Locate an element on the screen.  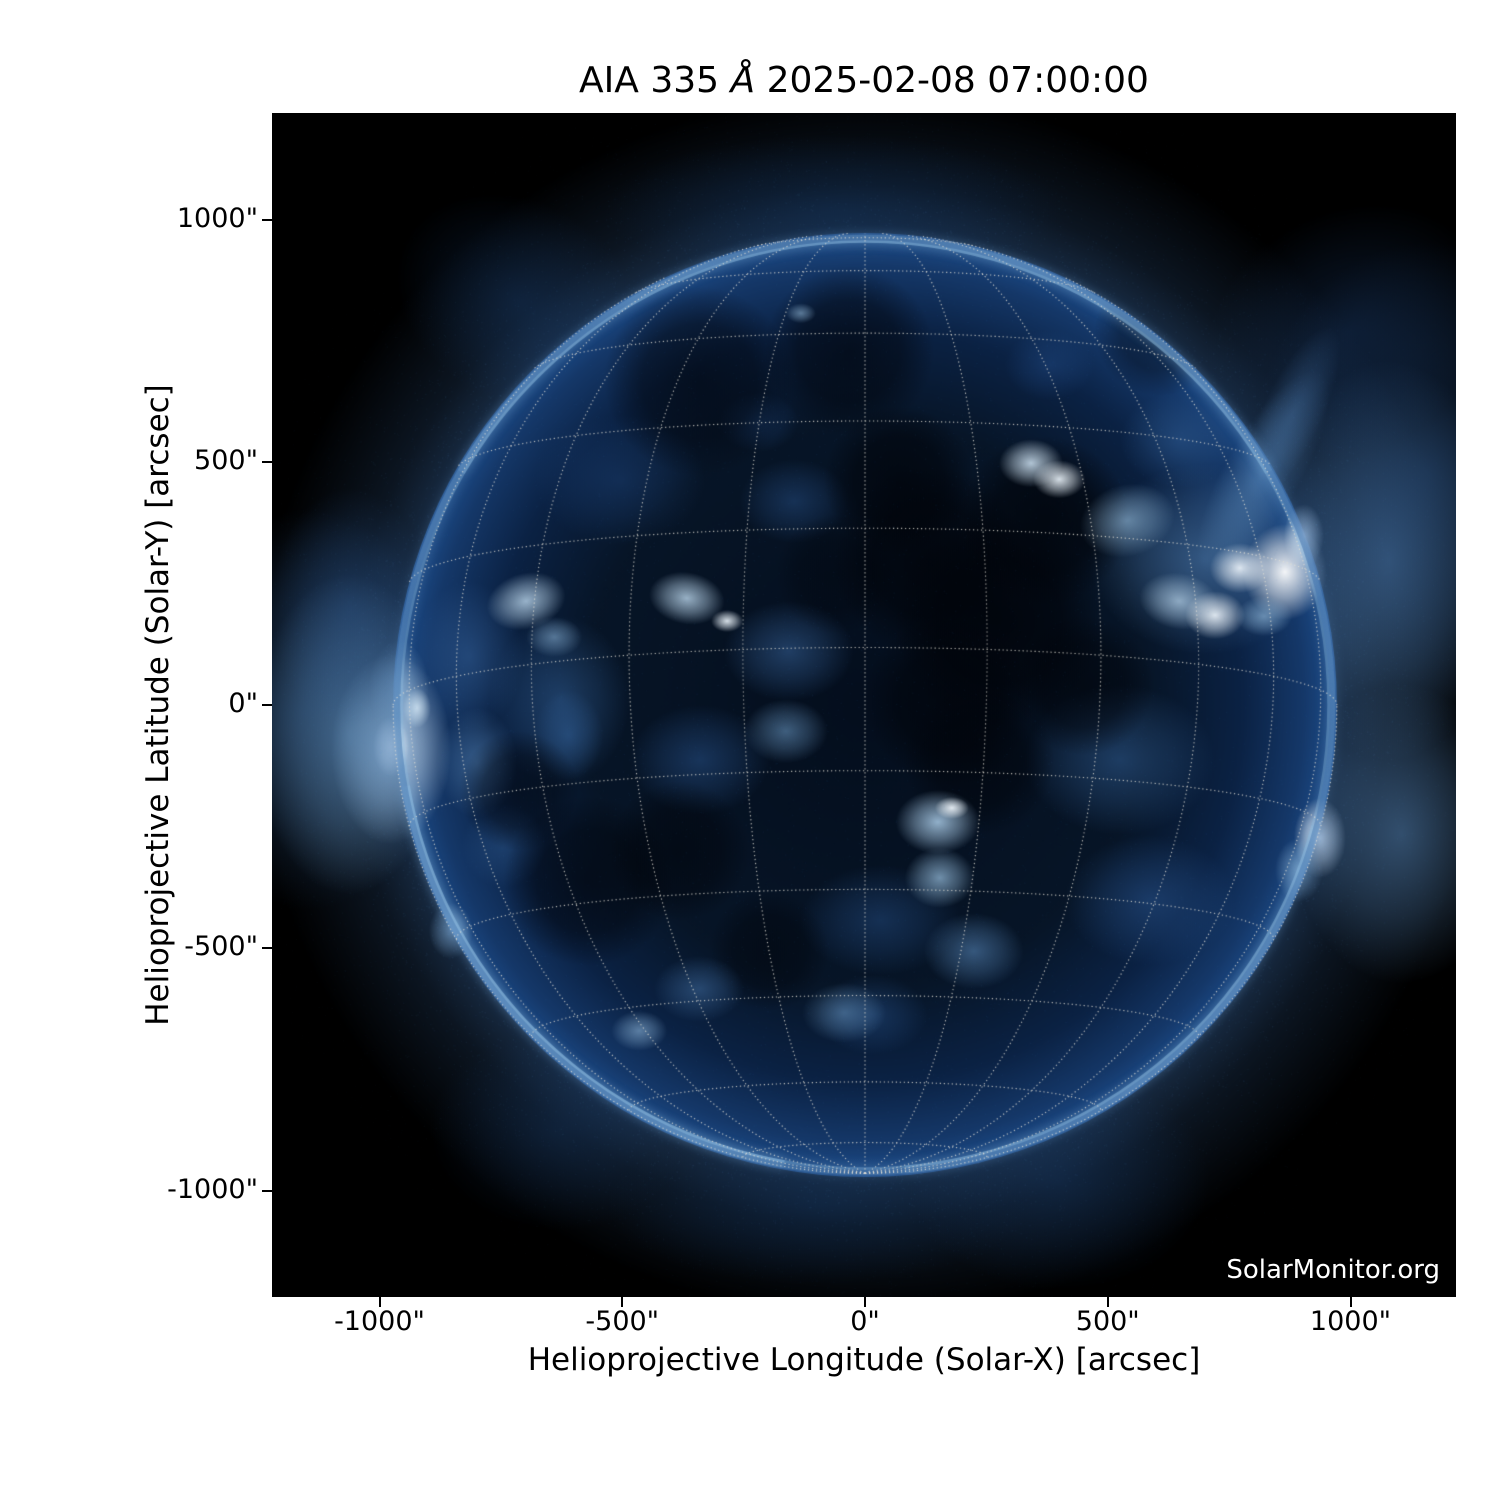
angstrom-symbol: Å is located at coordinates (743, 80).